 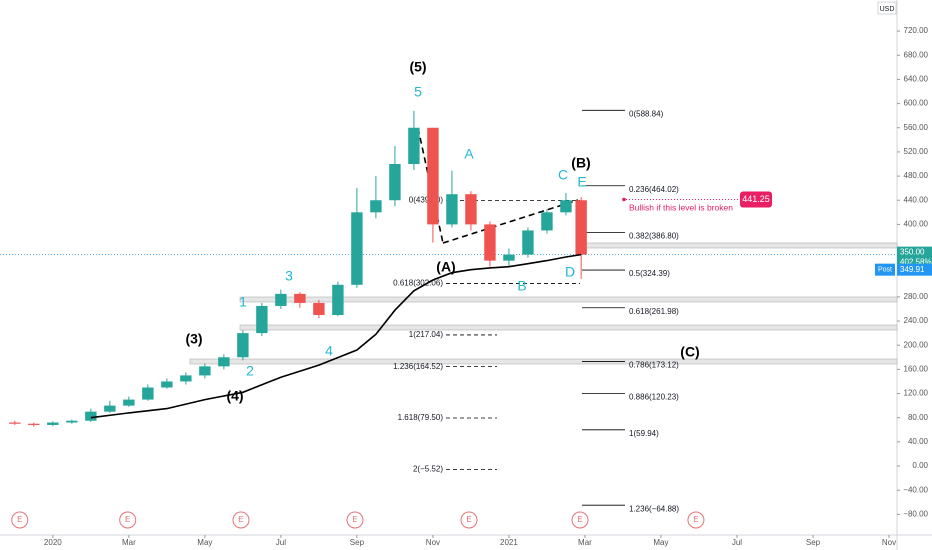 I want to click on post-tag: Post, so click(x=885, y=270).